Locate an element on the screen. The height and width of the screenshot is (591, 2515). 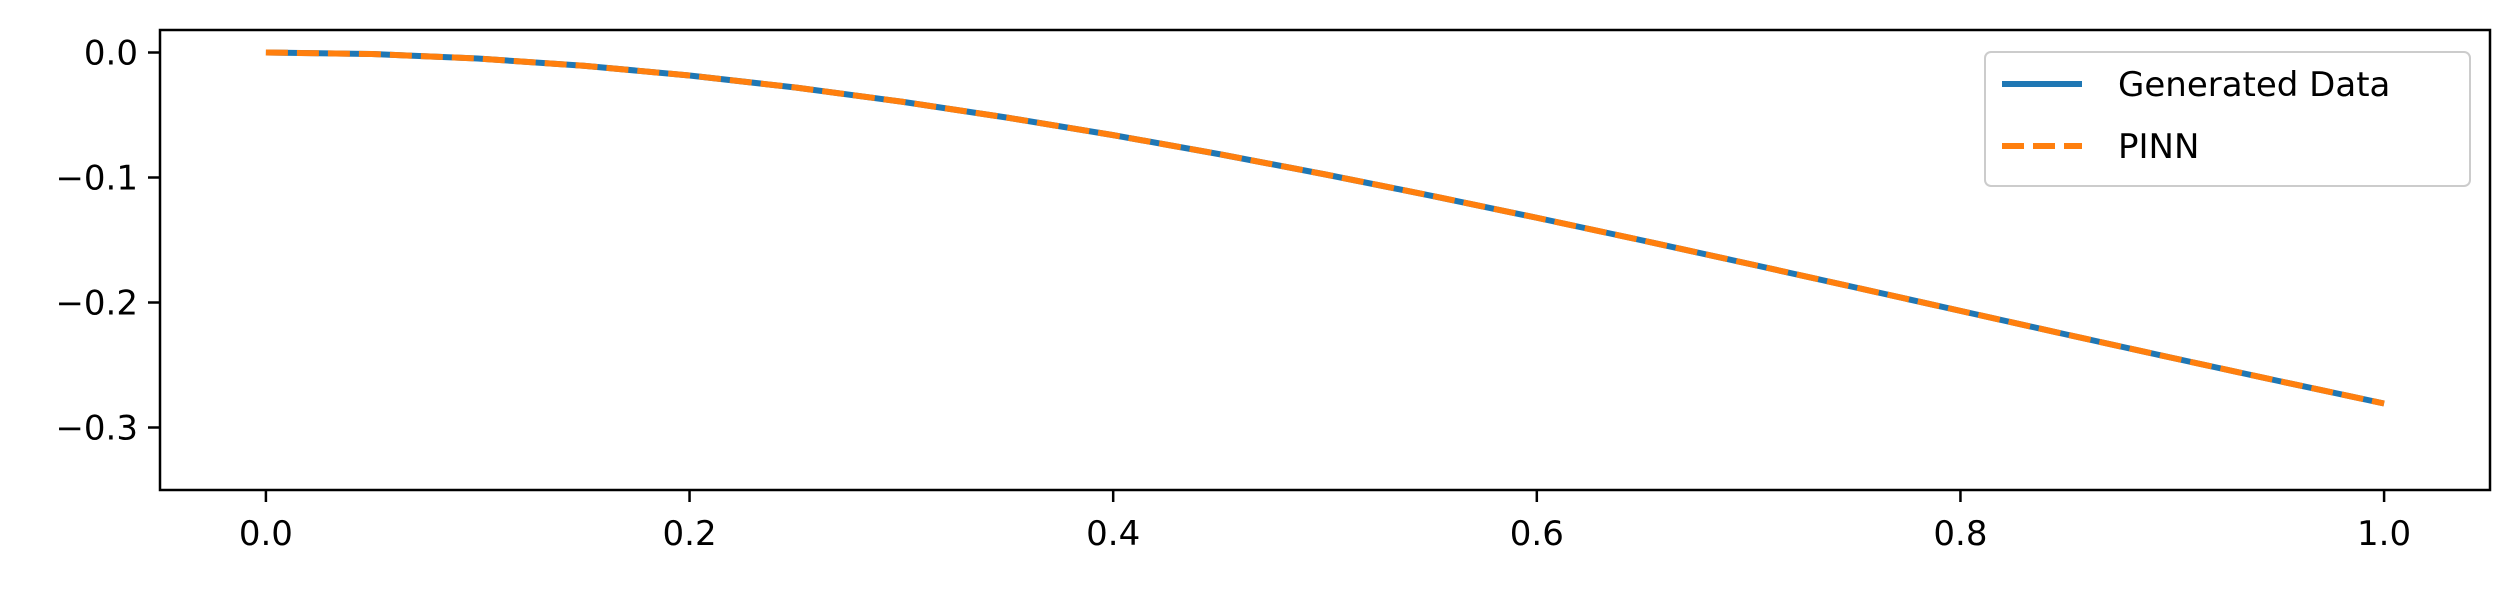
legend-label-generated-data: Generated Data is located at coordinates (2254, 85).